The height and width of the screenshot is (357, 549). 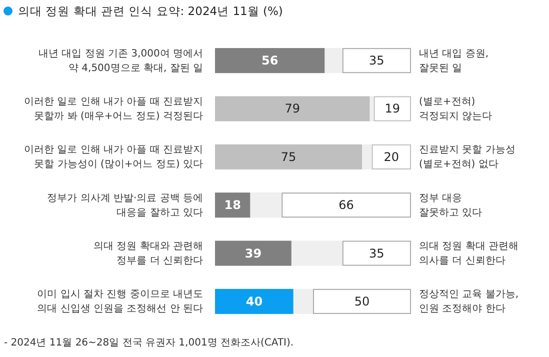 I want to click on y-tick-label: 이러한 일로 인해 내가 아플 때 진료받지 못할까 봐 (매우+어느 정도) 걱정된다, so click(x=113, y=109).